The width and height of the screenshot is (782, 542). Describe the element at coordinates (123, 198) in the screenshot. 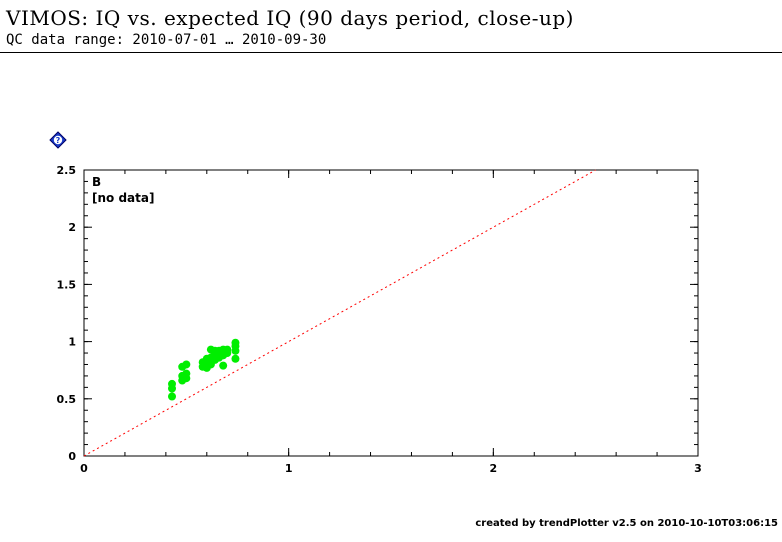

I see `panel-status: [no data]` at that location.